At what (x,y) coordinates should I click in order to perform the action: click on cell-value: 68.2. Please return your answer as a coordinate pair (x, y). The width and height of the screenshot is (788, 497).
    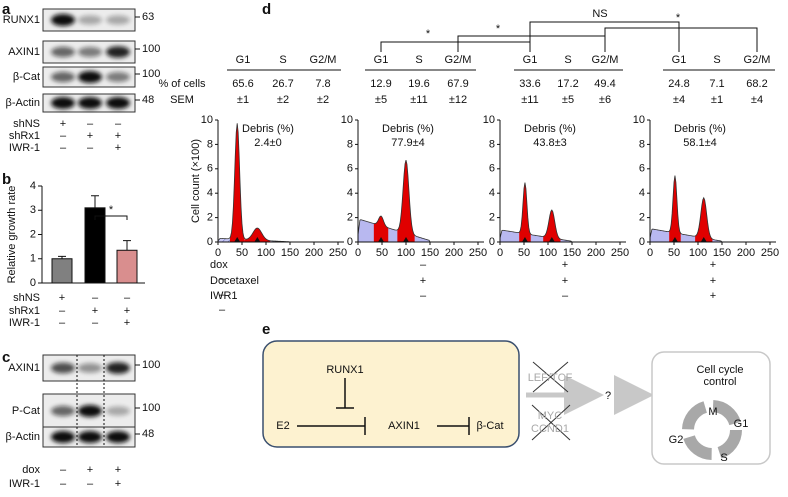
    Looking at the image, I should click on (756, 84).